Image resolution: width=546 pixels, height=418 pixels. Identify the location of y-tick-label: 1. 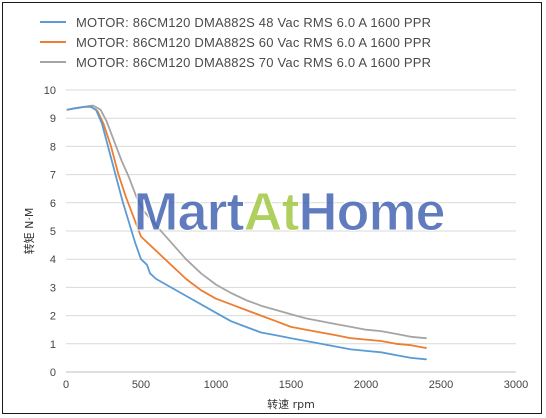
(53, 345).